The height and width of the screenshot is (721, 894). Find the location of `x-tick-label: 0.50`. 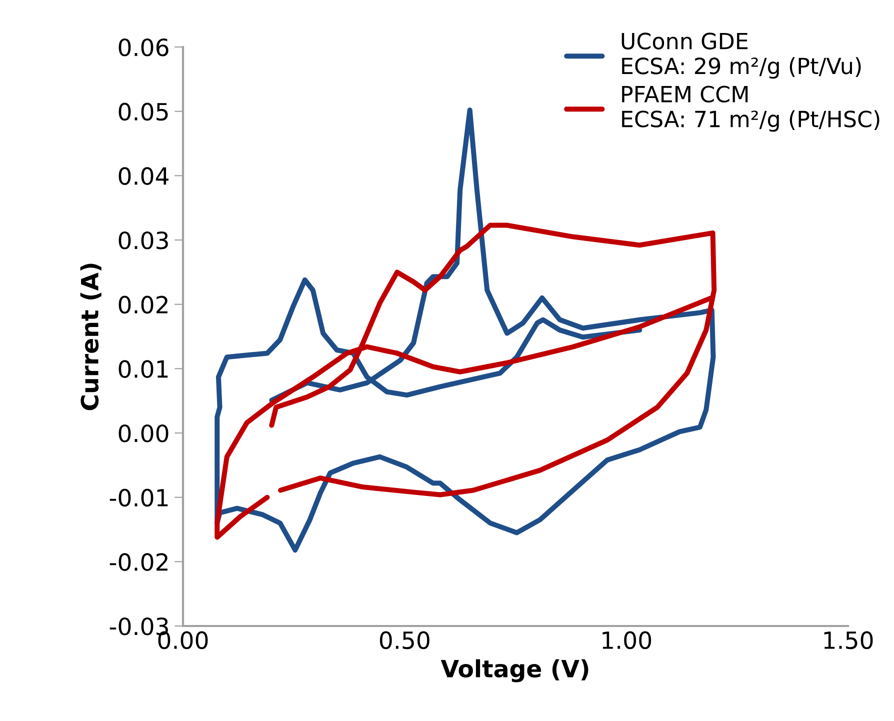

x-tick-label: 0.50 is located at coordinates (405, 640).